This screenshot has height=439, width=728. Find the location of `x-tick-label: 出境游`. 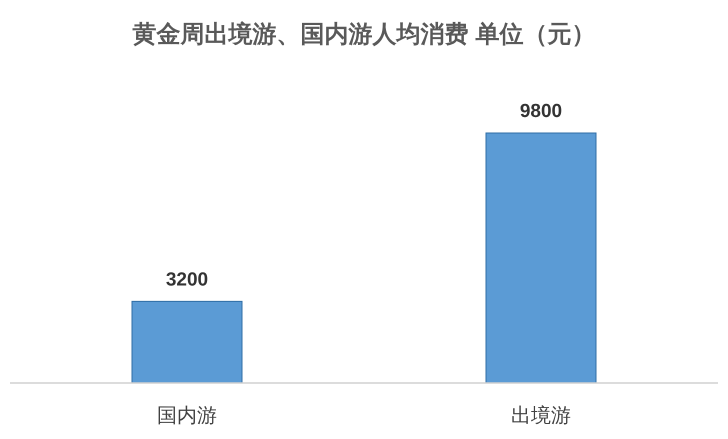

x-tick-label: 出境游 is located at coordinates (541, 416).